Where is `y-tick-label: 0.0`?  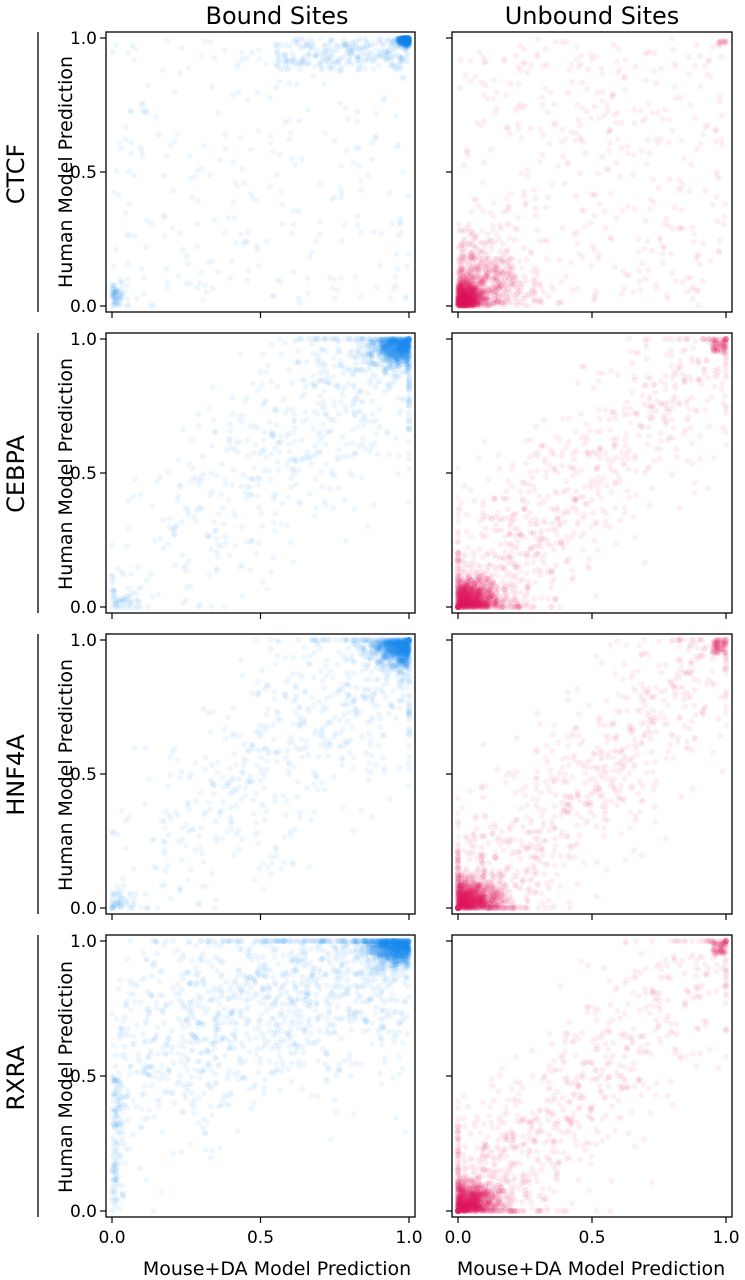
y-tick-label: 0.0 is located at coordinates (83, 307).